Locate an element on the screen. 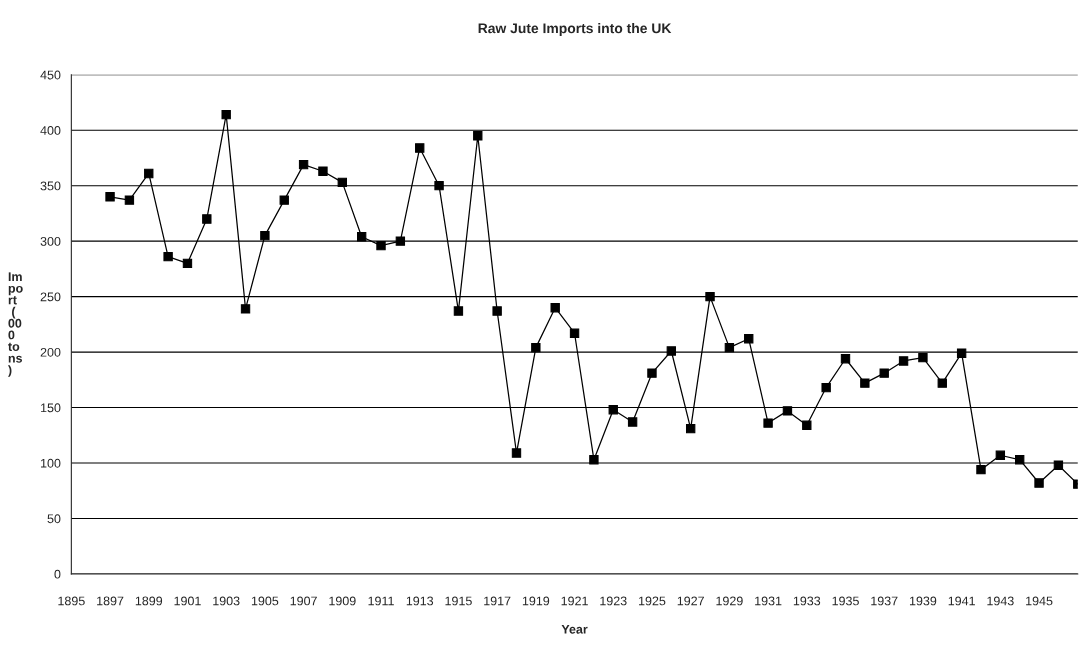 The width and height of the screenshot is (1081, 650). y-tick-label: 200 is located at coordinates (50, 352).